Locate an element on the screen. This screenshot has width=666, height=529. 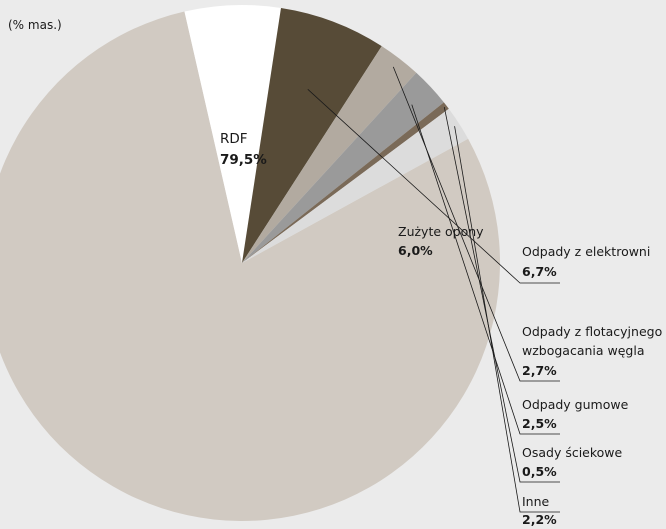
label-odpady-z-flotacyjnego-wzbogacania-wegla-name-line-1: Odpady z flotacyjnego is located at coordinates (592, 331).